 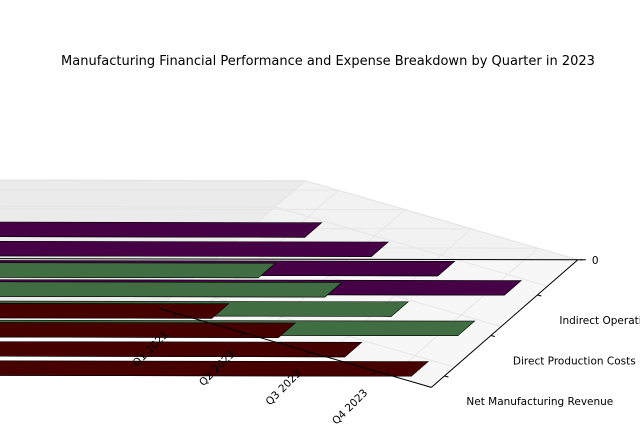 I want to click on x-axis-line, so click(x=295, y=347).